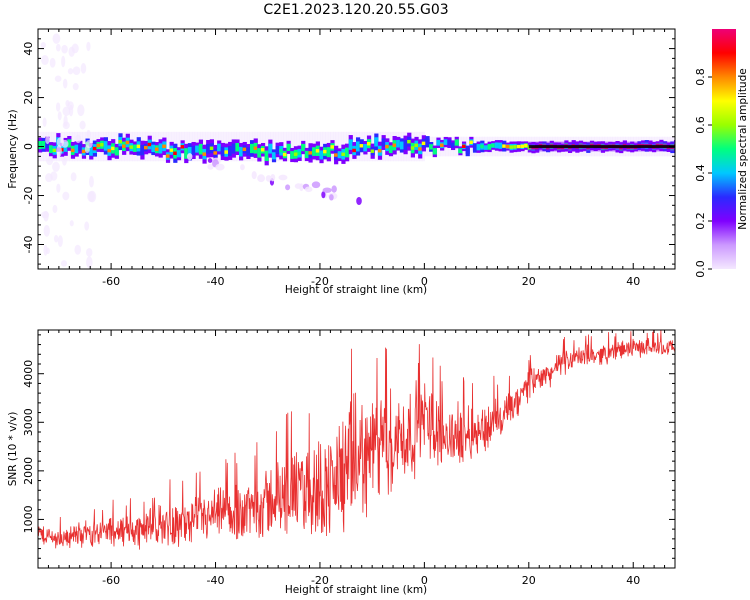 The image size is (750, 600). What do you see at coordinates (28, 245) in the screenshot?
I see `y-tick-label: -40` at bounding box center [28, 245].